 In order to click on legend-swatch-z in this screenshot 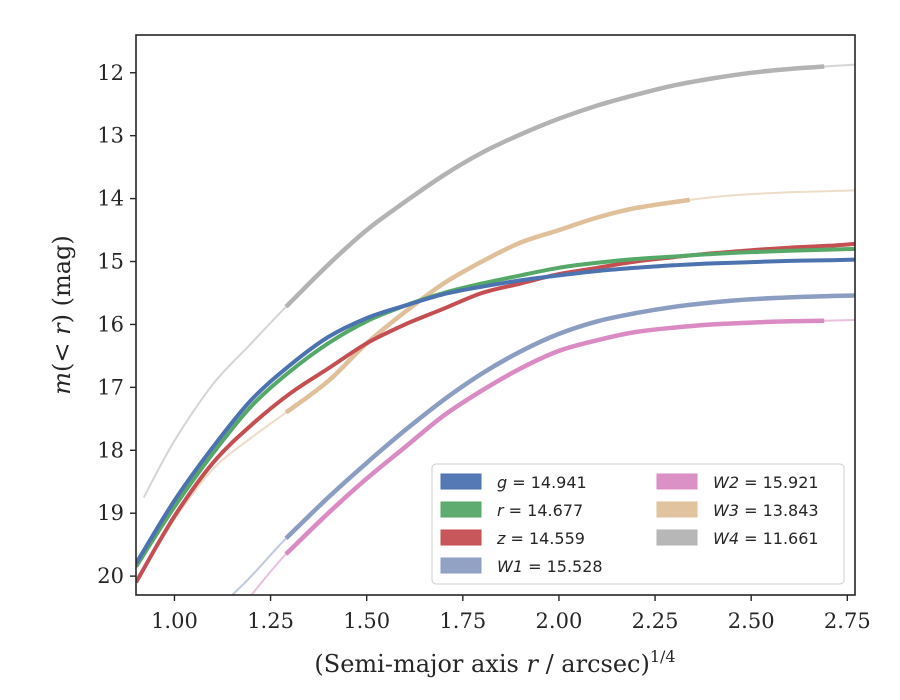, I will do `click(461, 537)`.